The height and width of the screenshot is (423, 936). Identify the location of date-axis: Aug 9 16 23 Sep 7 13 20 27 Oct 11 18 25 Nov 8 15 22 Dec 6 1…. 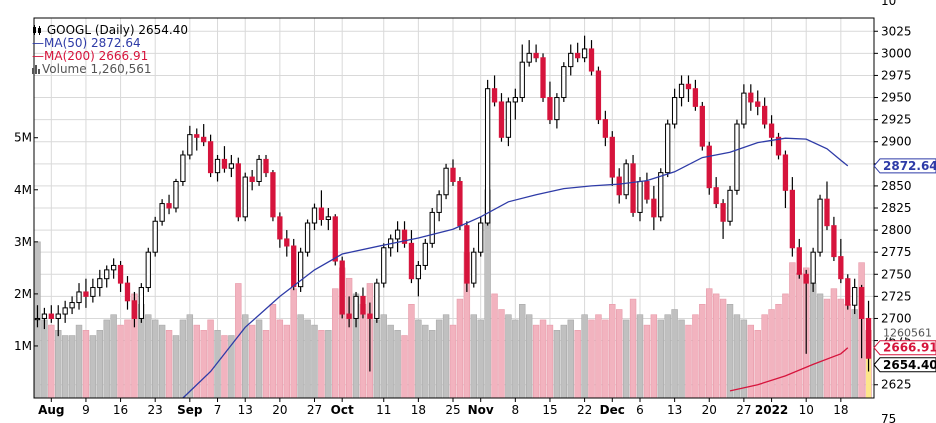
(443, 407).